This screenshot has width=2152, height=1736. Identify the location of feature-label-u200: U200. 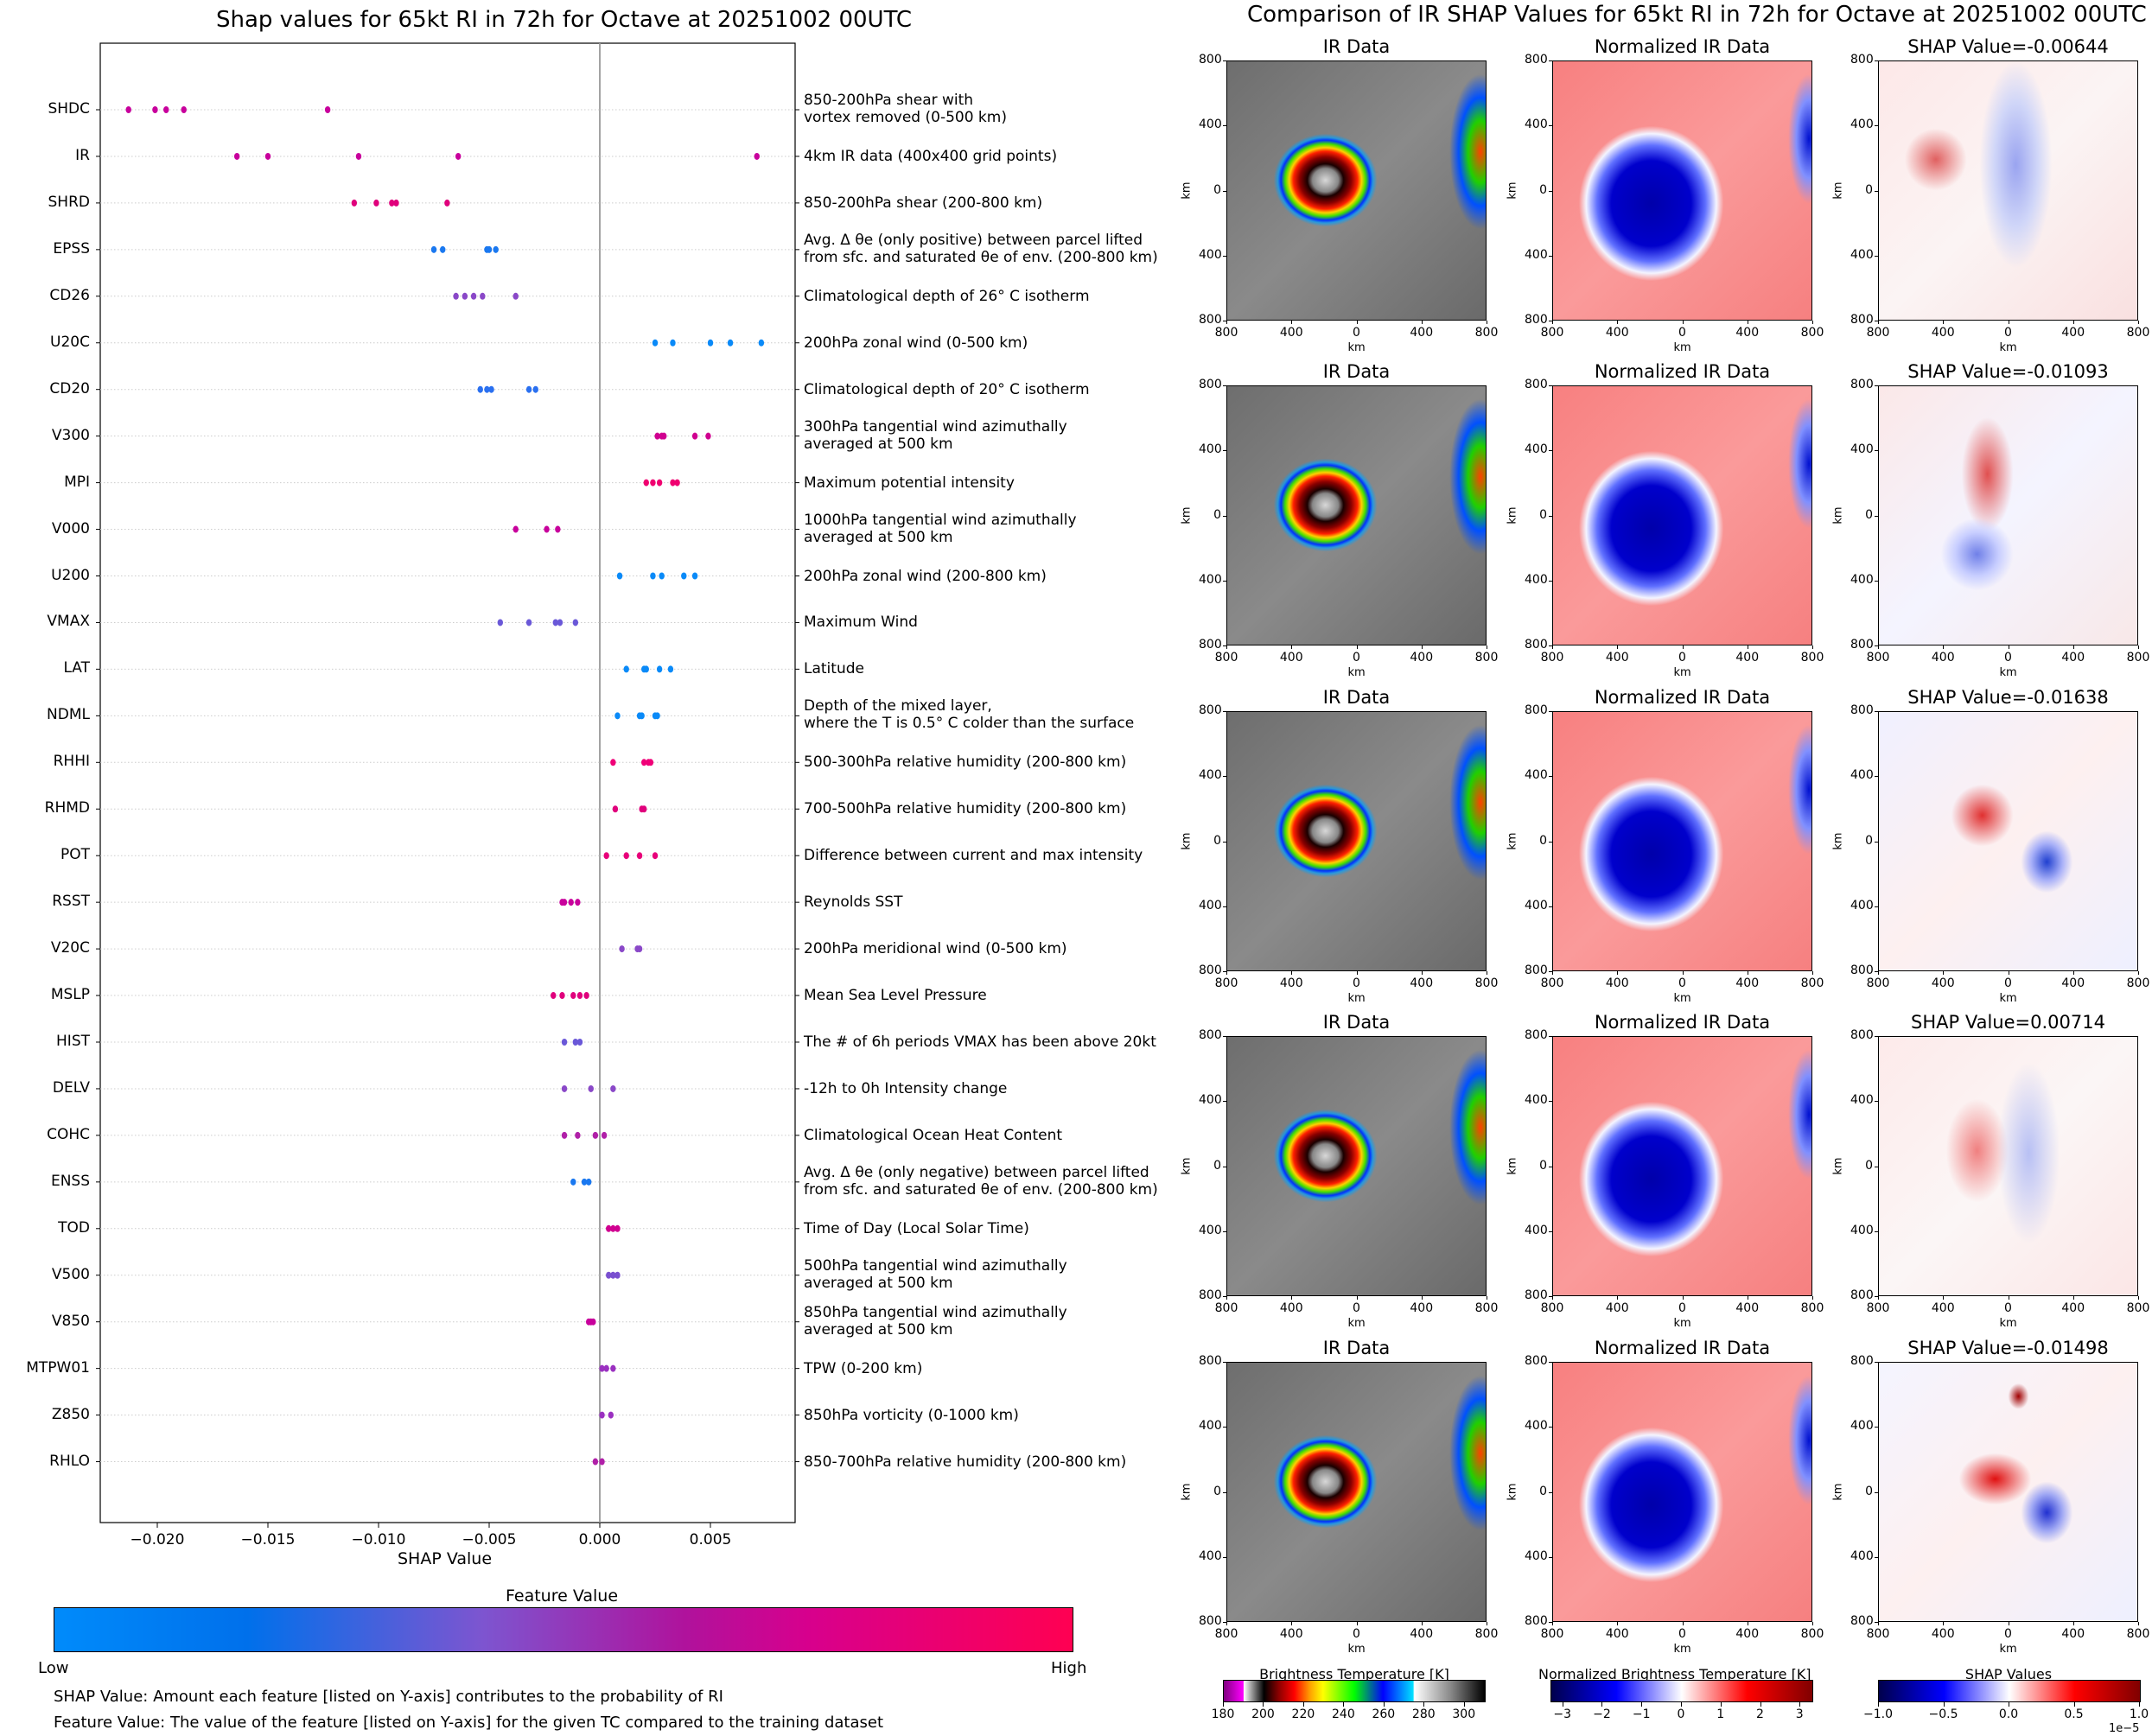
(70, 575).